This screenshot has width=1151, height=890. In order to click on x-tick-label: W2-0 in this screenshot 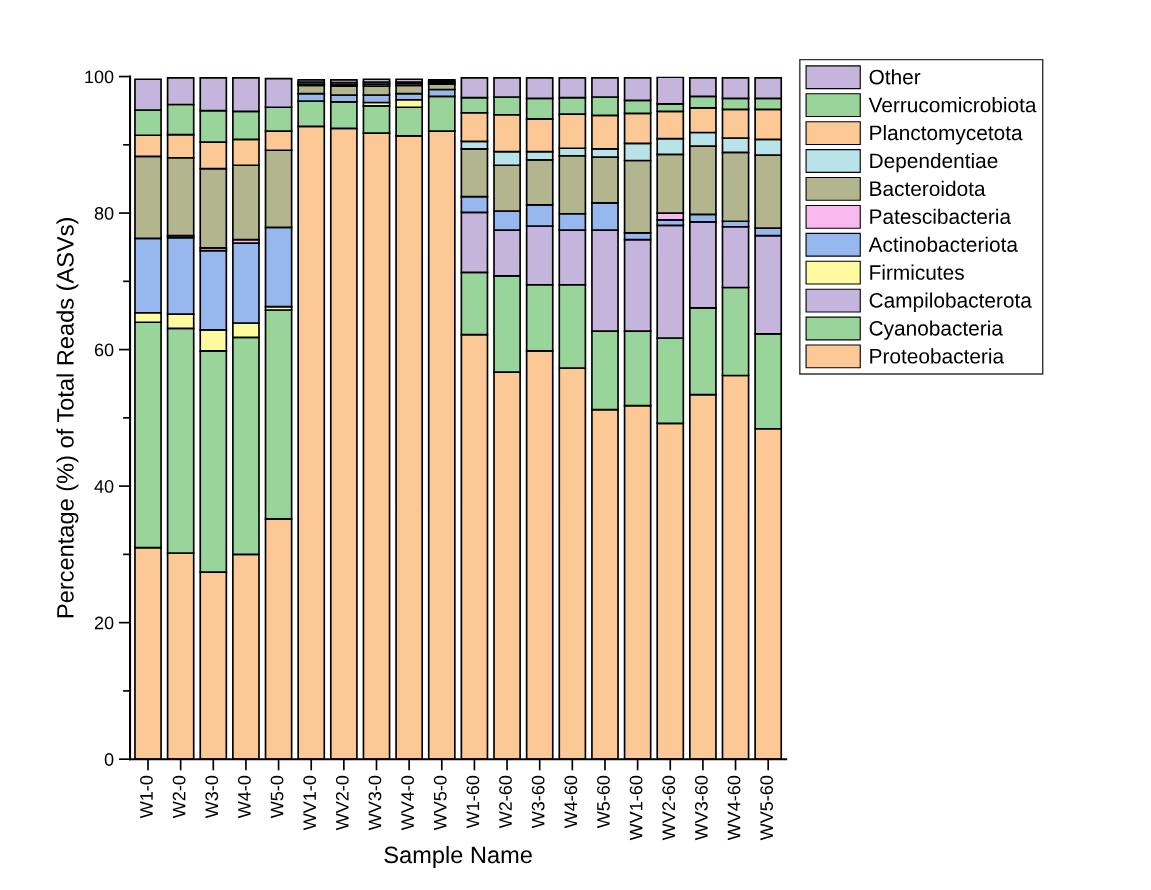, I will do `click(179, 797)`.